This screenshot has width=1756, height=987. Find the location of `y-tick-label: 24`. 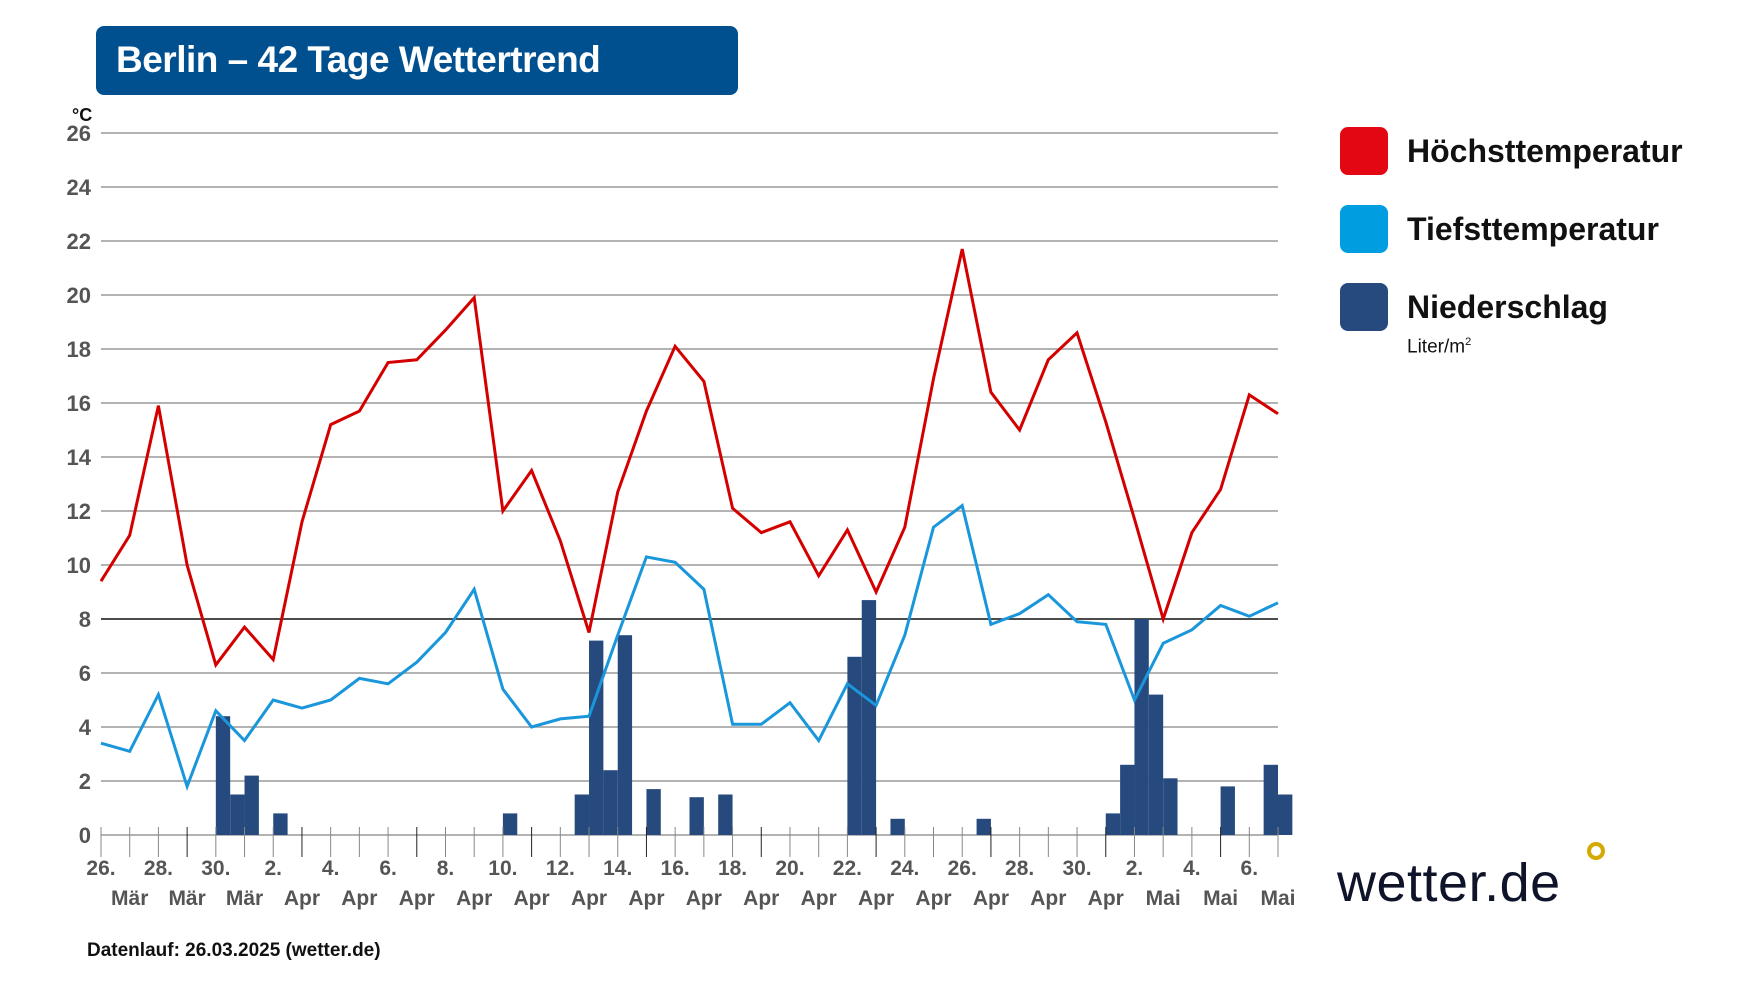

y-tick-label: 24 is located at coordinates (79, 187).